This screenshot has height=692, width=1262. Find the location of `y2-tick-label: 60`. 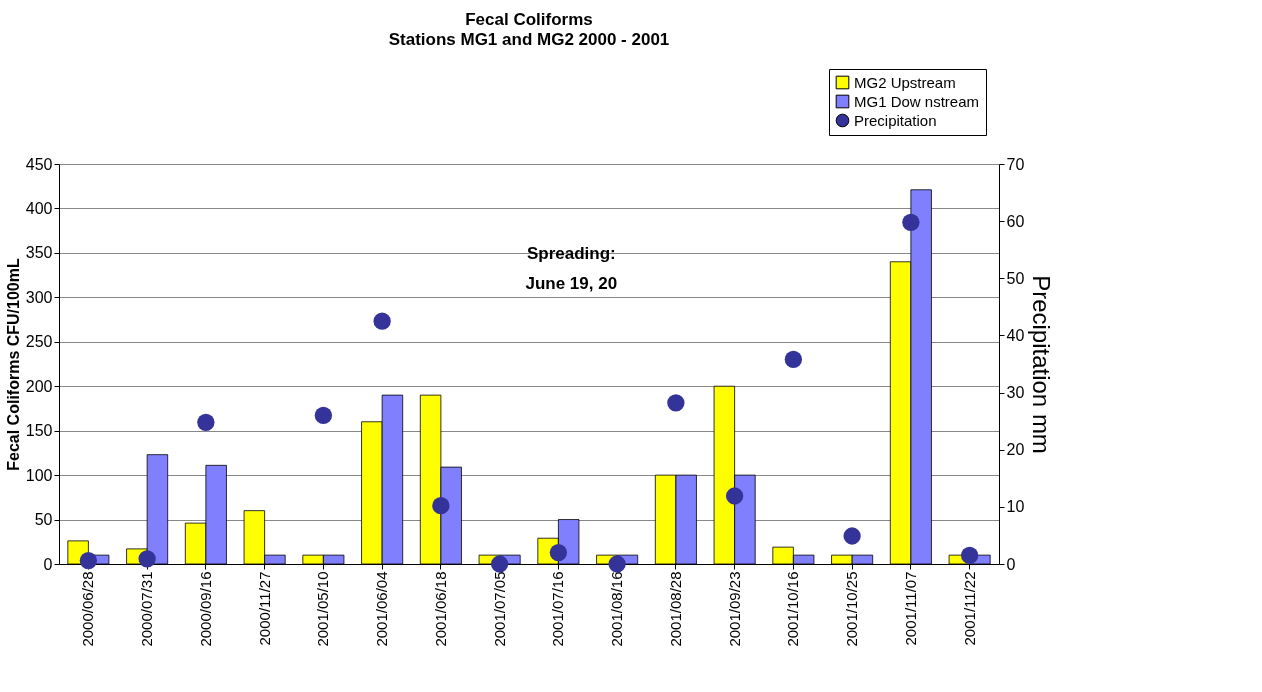

y2-tick-label: 60 is located at coordinates (1015, 221).